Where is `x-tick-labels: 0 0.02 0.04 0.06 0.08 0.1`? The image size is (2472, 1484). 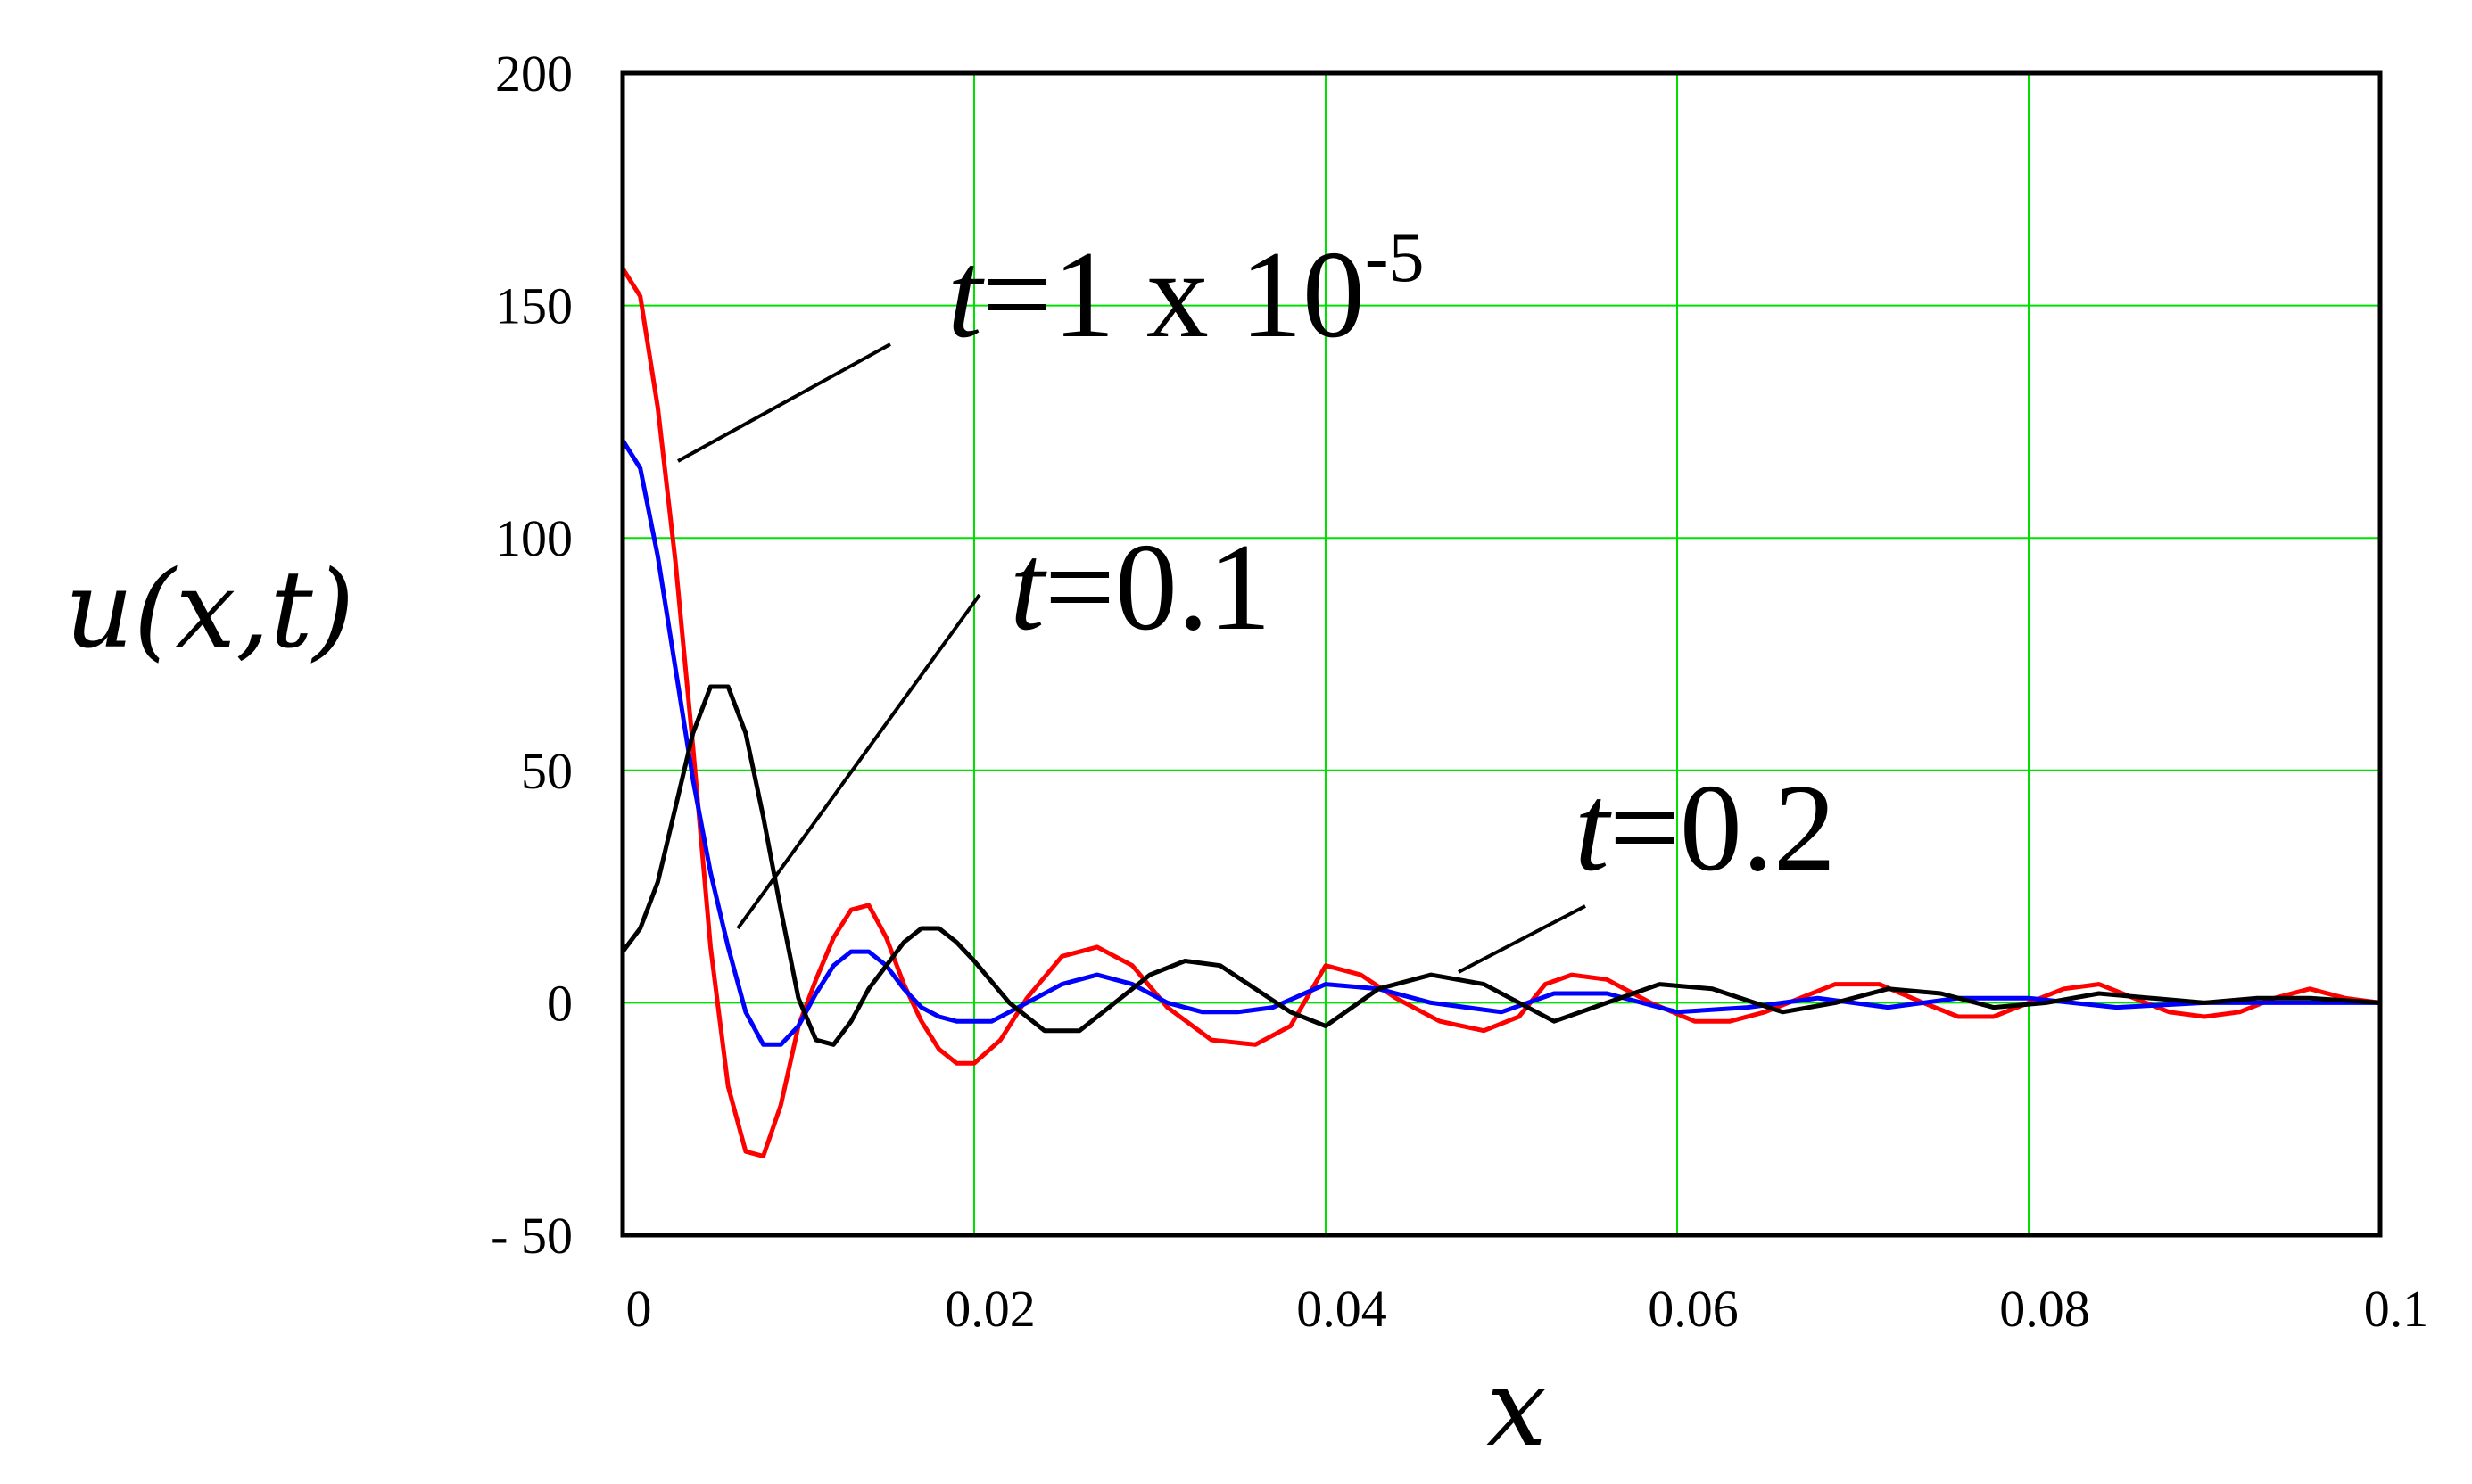
x-tick-labels: 0 0.02 0.04 0.06 0.08 0.1 is located at coordinates (1527, 1309).